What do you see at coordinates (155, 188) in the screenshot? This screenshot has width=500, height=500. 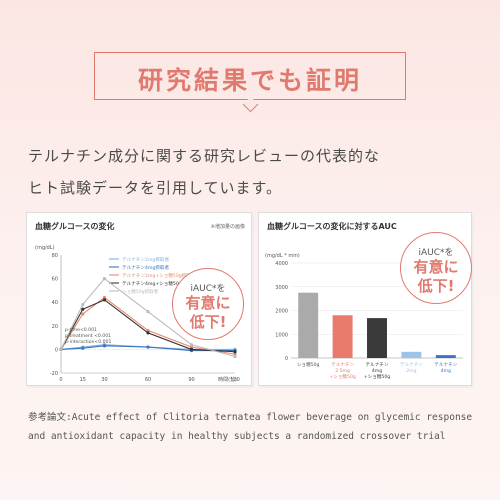 I see `intro-line-2: ヒト試験データを引用しています。` at bounding box center [155, 188].